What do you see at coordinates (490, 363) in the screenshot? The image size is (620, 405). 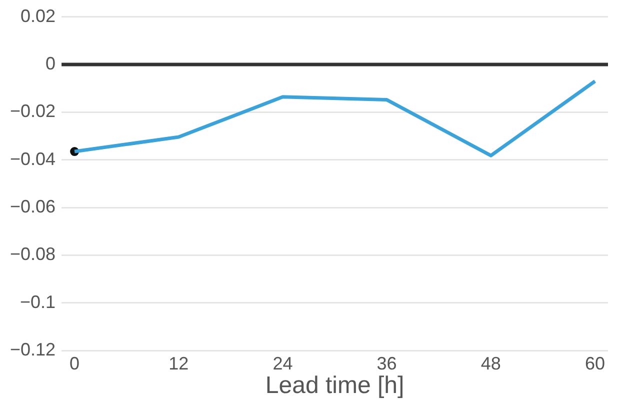 I see `x-tick-label: 48` at bounding box center [490, 363].